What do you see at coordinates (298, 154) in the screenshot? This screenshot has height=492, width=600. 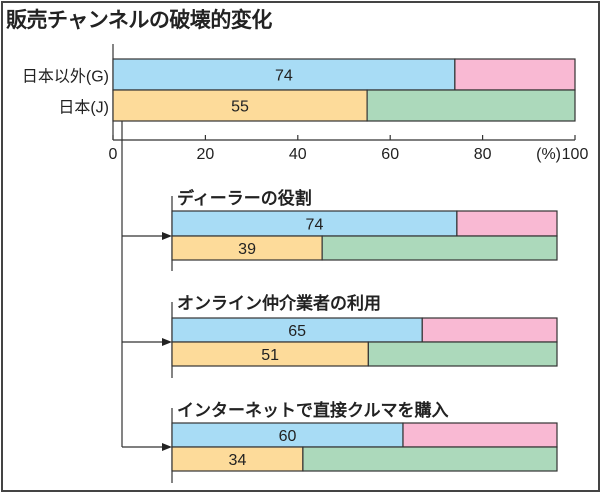 I see `x-tick-label: 40` at bounding box center [298, 154].